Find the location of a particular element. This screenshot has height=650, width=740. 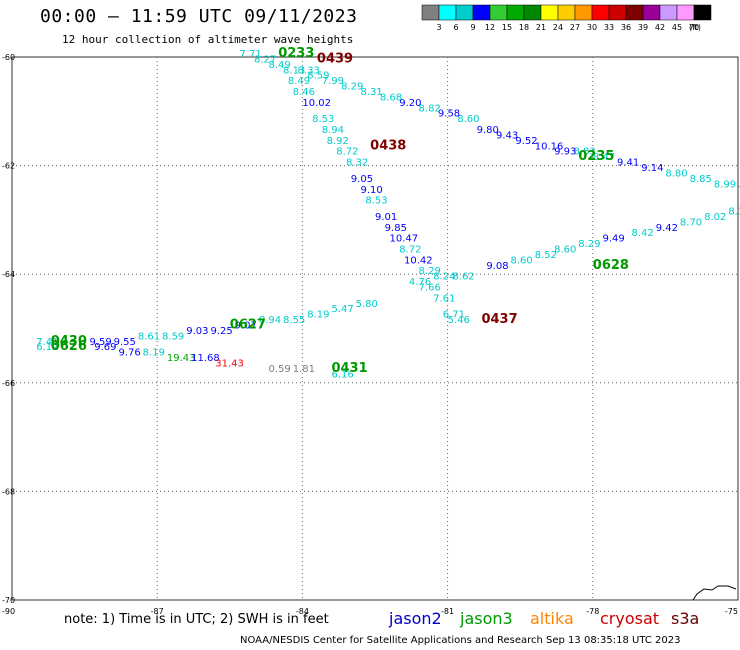

lon-min-label: -90 is located at coordinates (8, 611).